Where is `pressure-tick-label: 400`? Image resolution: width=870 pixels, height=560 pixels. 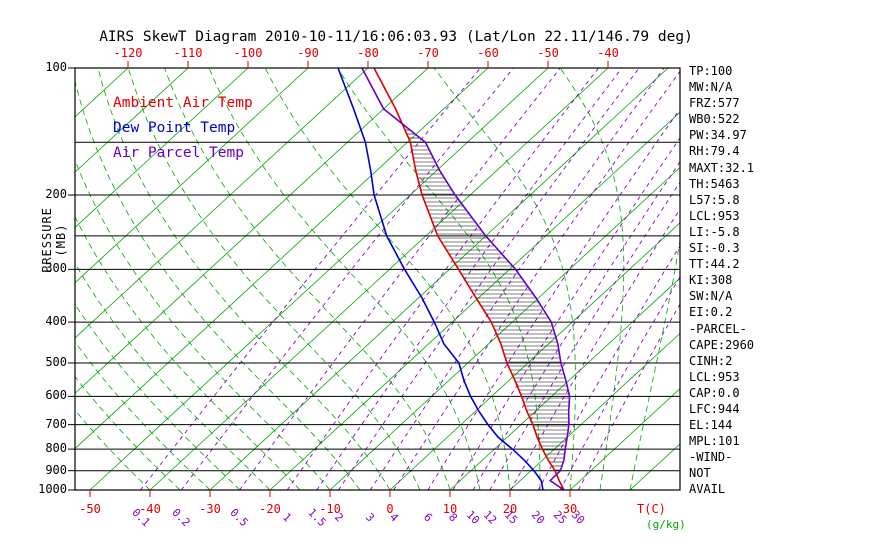 pressure-tick-label: 400 is located at coordinates (56, 321).